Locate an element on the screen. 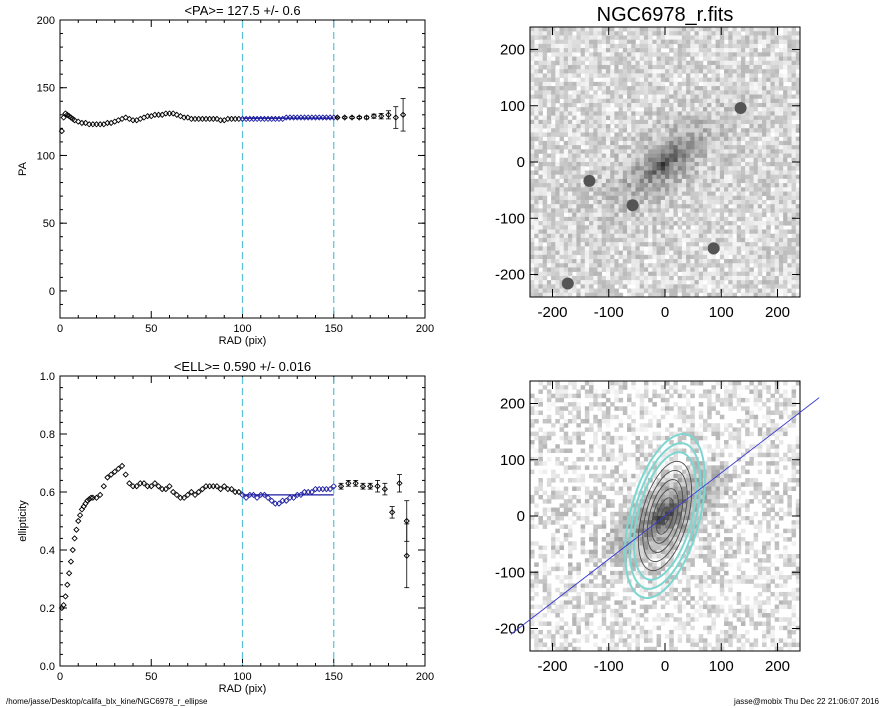 The width and height of the screenshot is (885, 708). pa-xtick-label: 150 is located at coordinates (334, 329).